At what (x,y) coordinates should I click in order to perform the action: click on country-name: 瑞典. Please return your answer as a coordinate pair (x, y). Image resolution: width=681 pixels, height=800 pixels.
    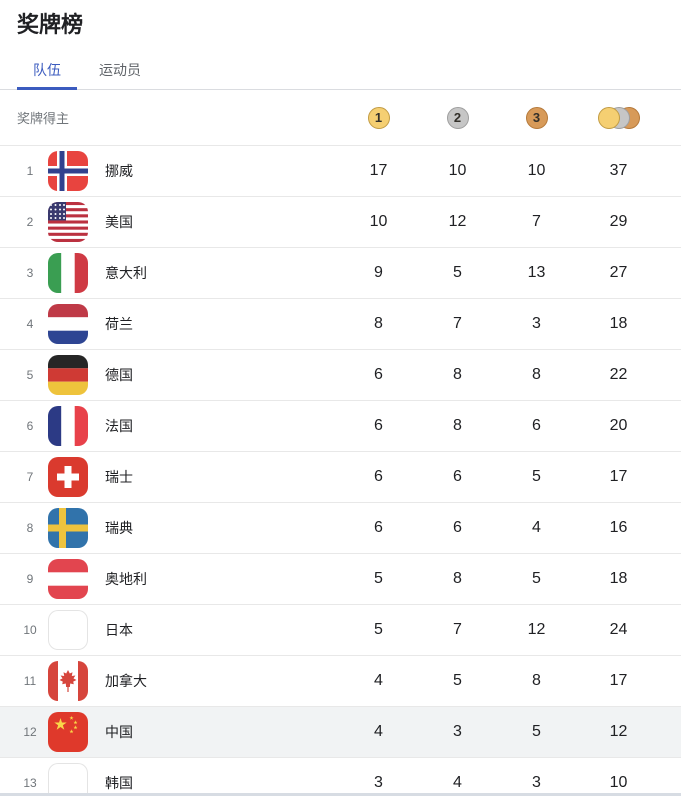
    Looking at the image, I should click on (119, 528).